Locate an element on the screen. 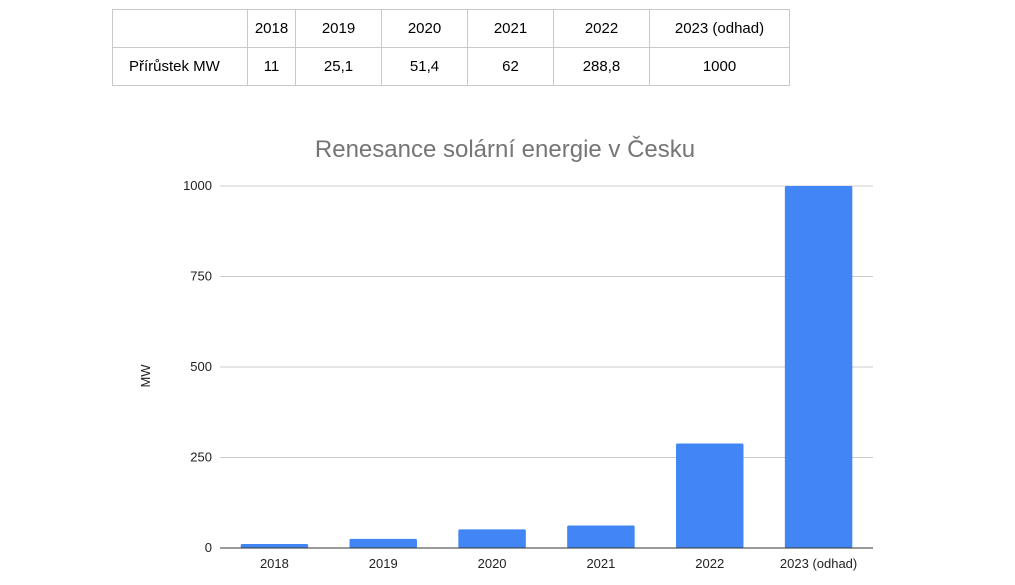 The image size is (1015, 585). chart-title: Renesance solární energie v Česku is located at coordinates (505, 149).